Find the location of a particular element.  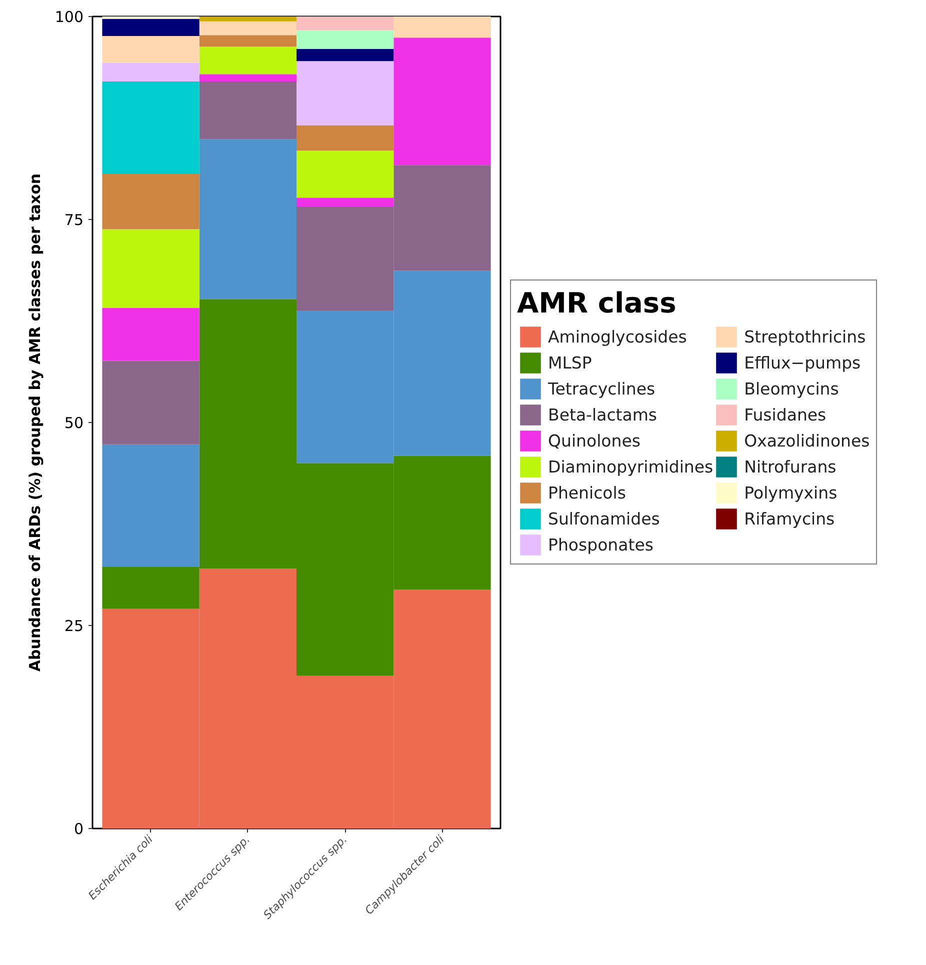

legend-label: MLSP is located at coordinates (570, 363).